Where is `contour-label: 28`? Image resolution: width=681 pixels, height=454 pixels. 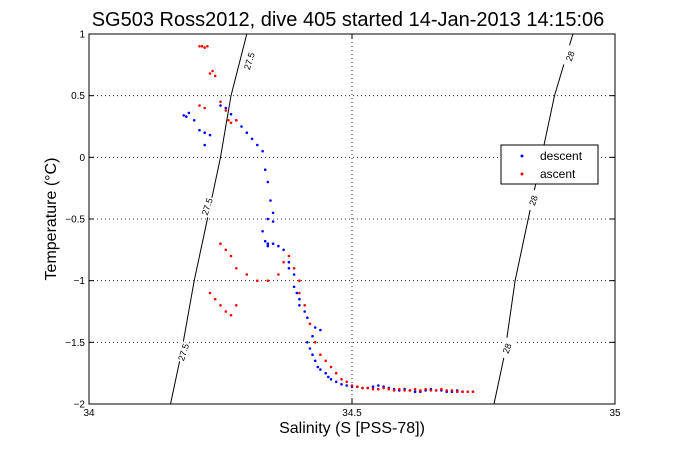 contour-label: 28 is located at coordinates (533, 200).